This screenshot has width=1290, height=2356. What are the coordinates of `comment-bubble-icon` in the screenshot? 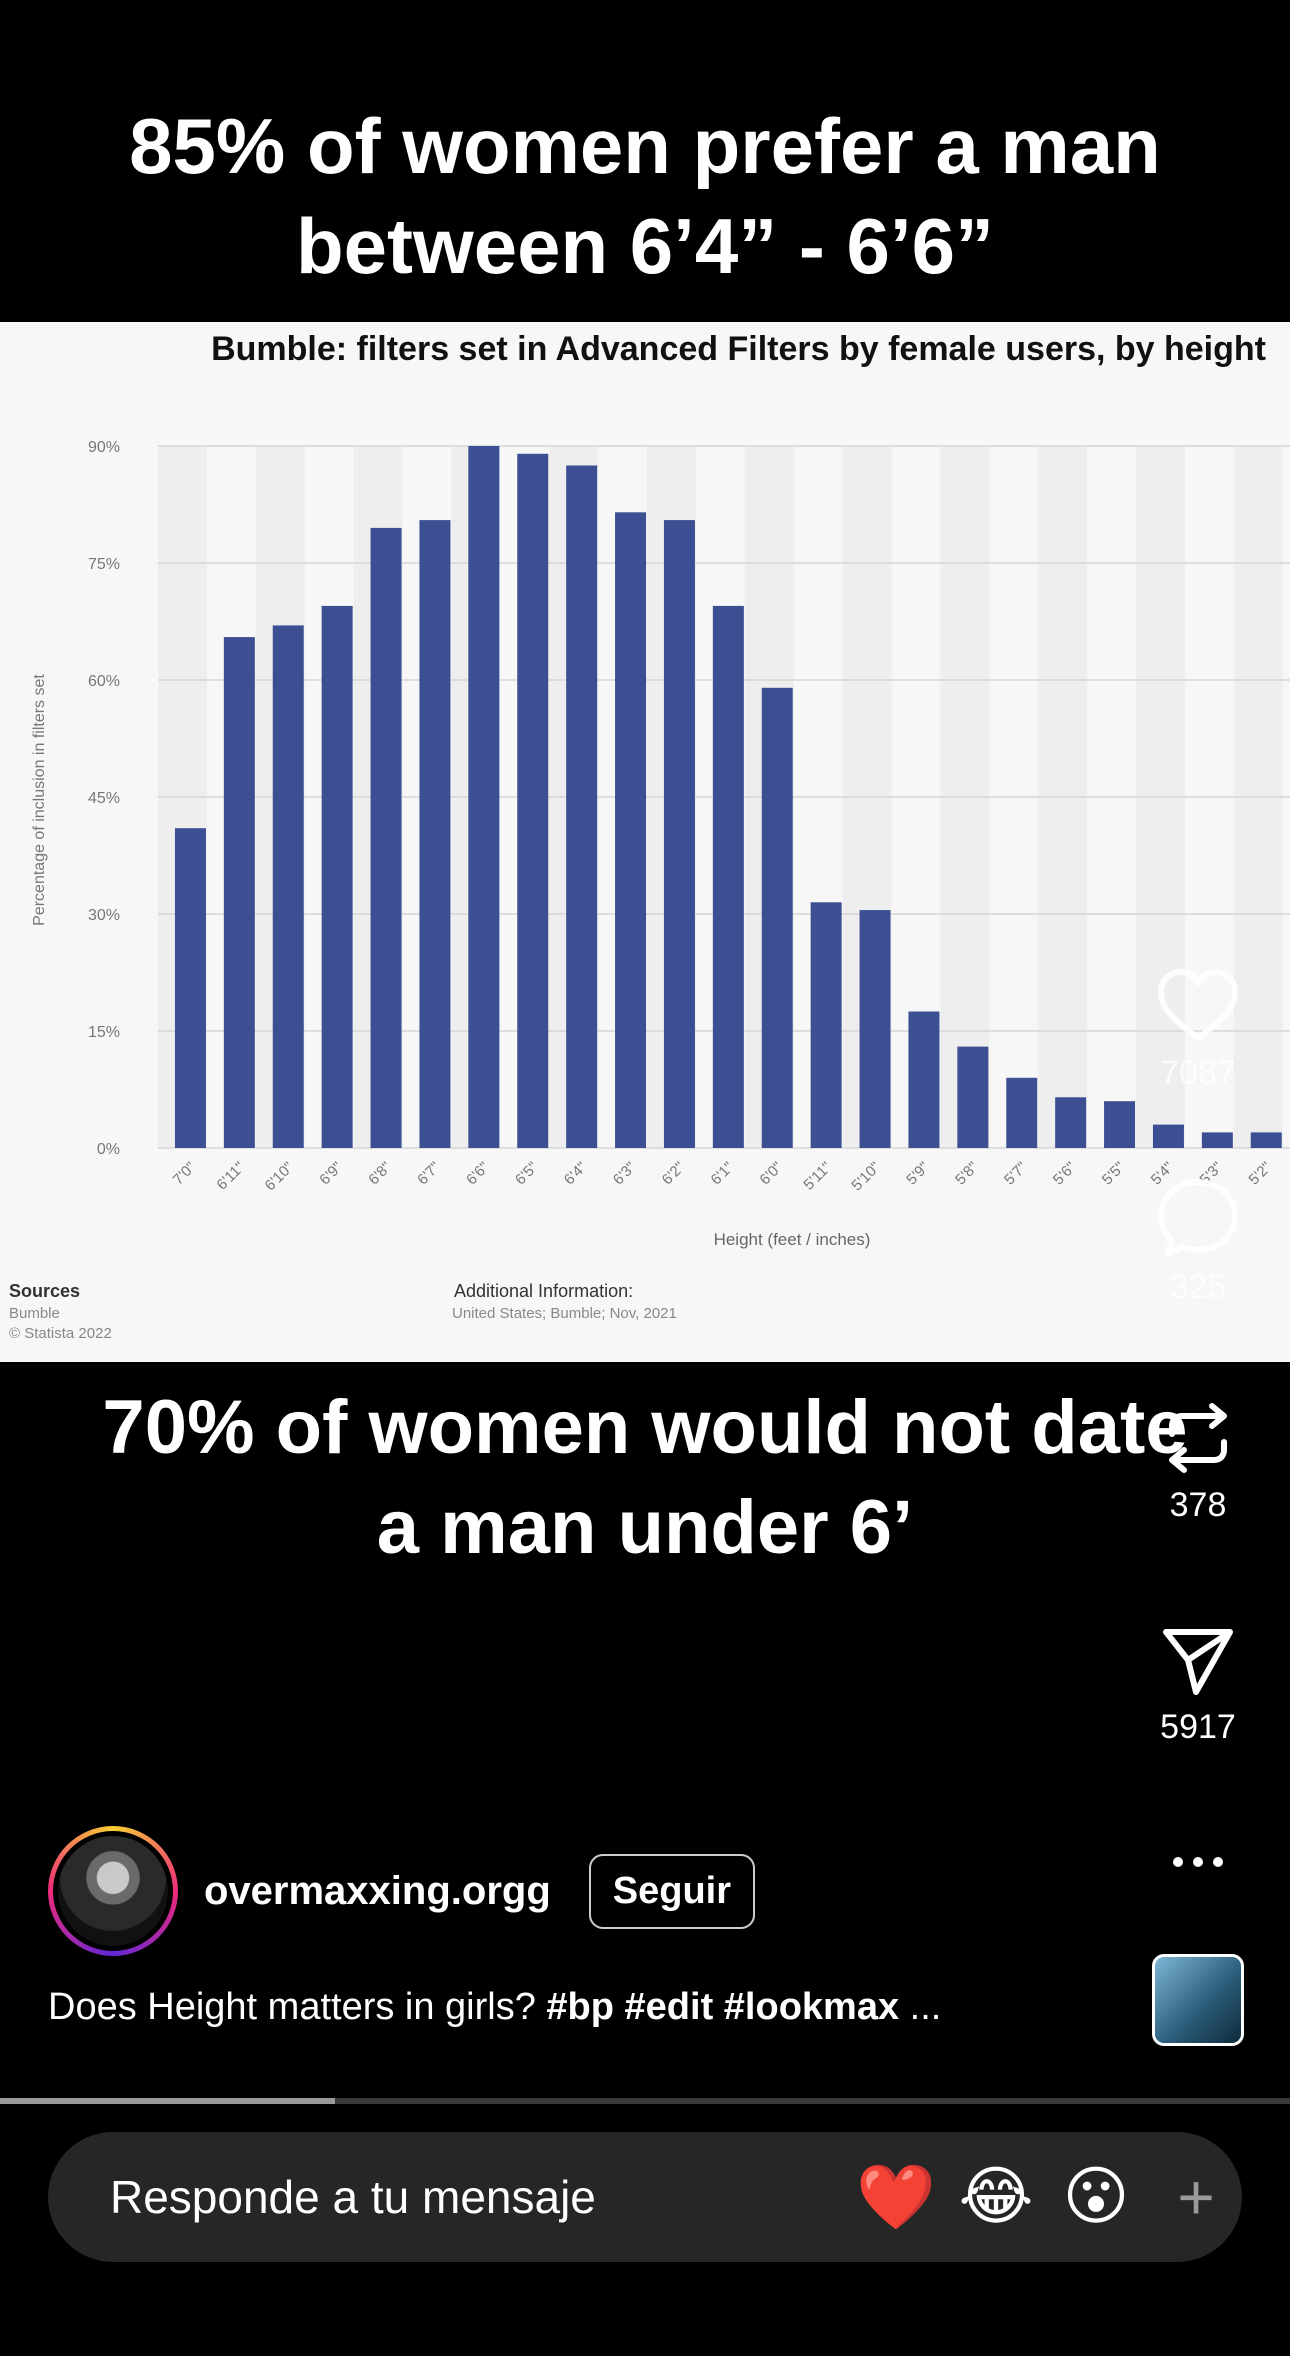 It's located at (1198, 1218).